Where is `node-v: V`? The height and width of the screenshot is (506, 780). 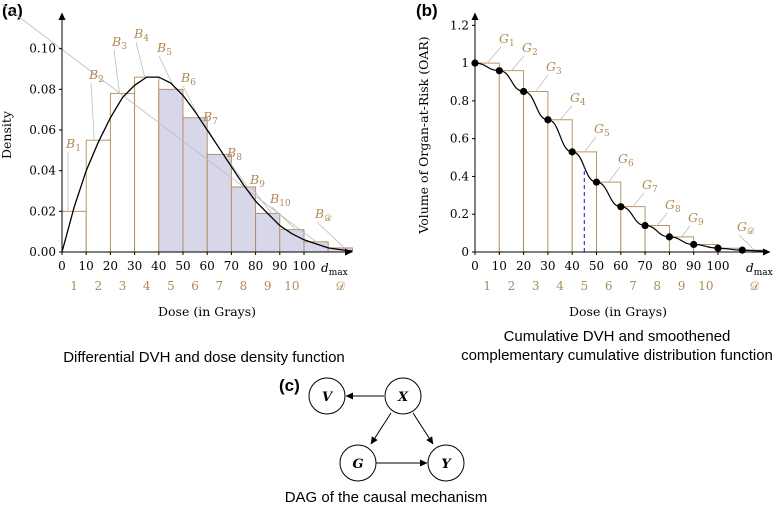 node-v: V is located at coordinates (327, 396).